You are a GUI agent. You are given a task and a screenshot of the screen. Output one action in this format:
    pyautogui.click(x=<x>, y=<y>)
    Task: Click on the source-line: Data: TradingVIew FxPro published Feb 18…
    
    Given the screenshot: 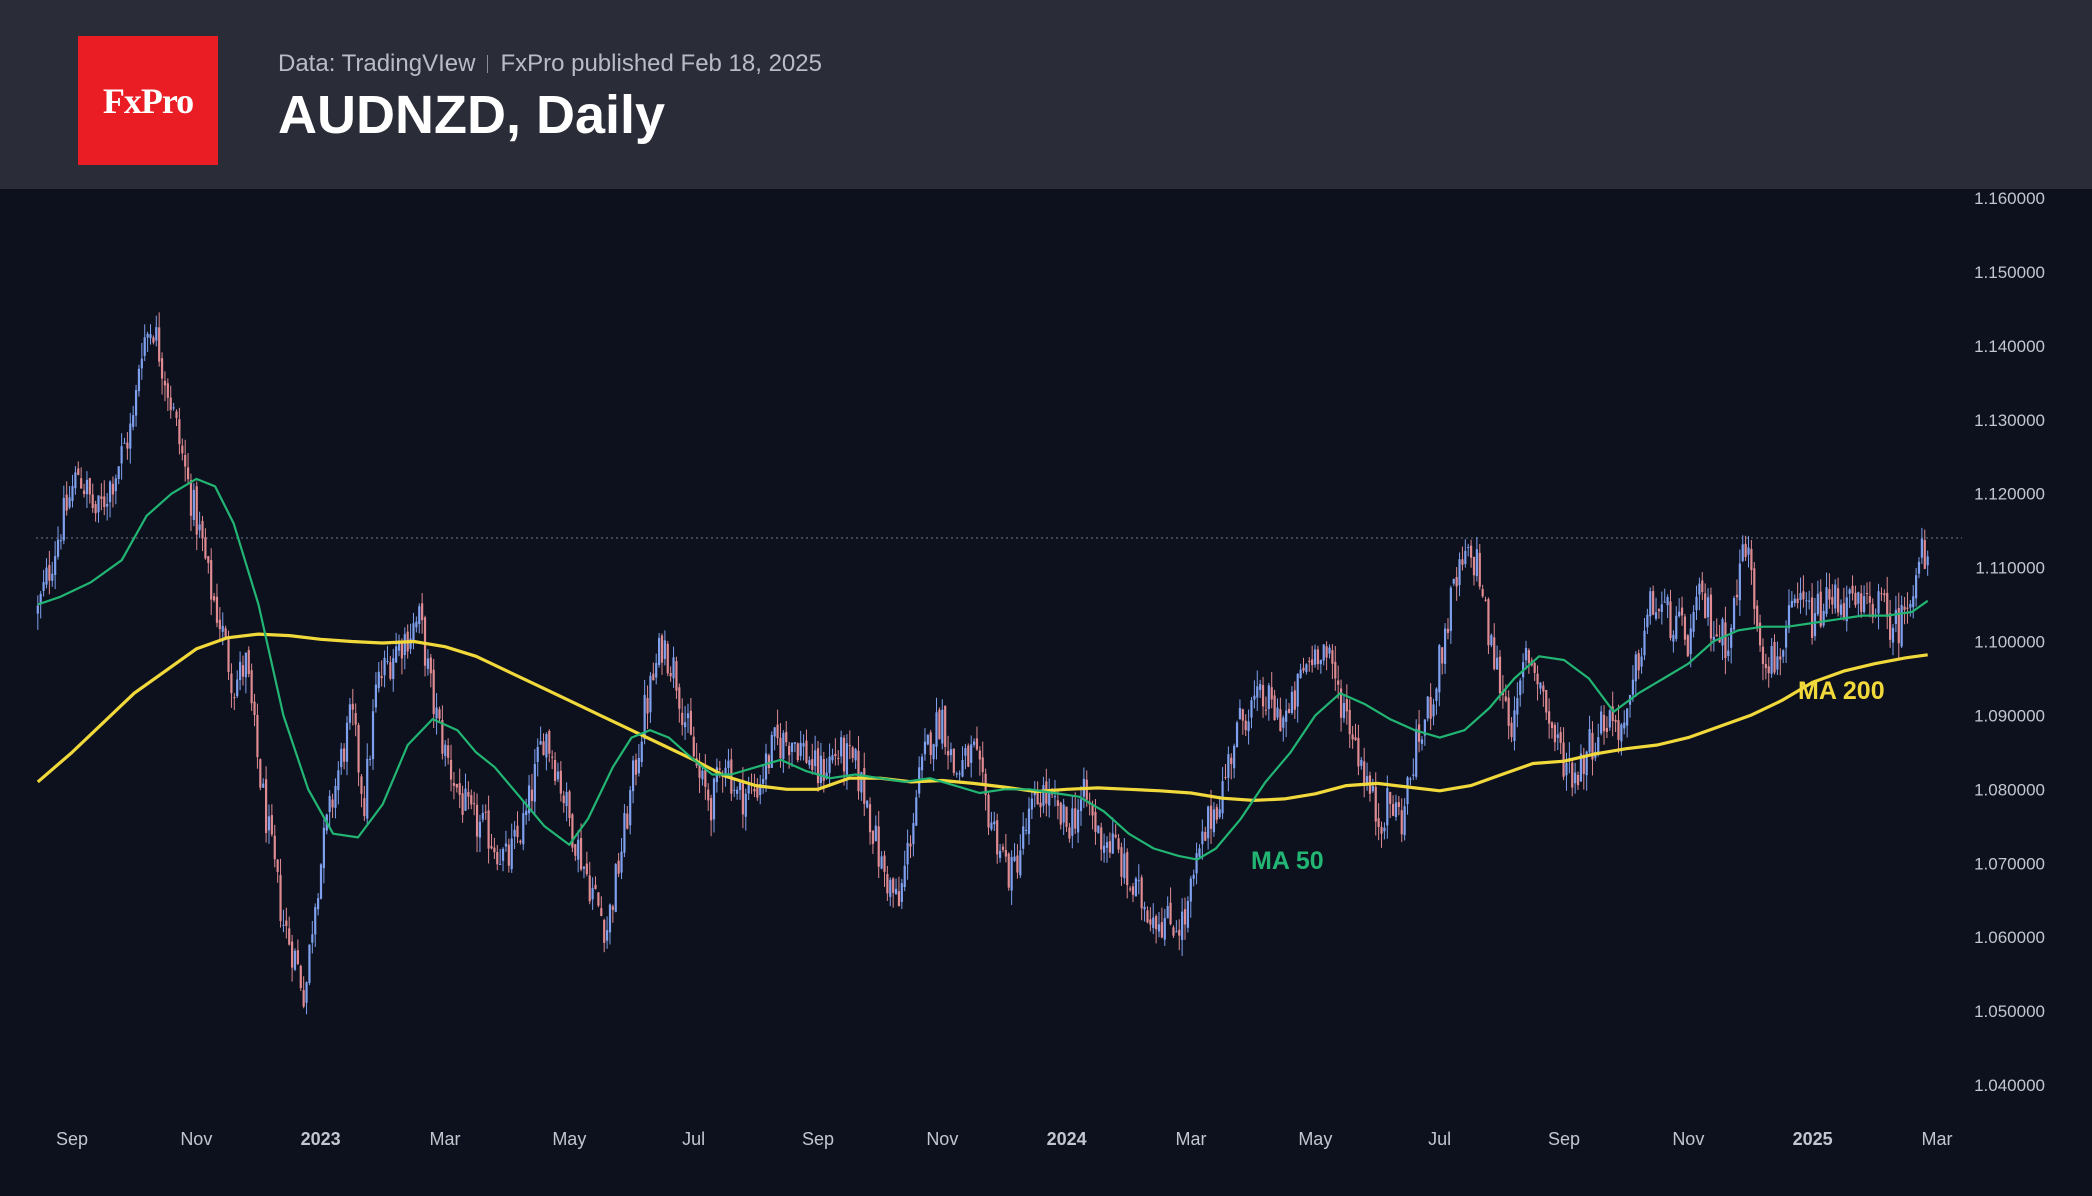 What is the action you would take?
    pyautogui.click(x=550, y=64)
    